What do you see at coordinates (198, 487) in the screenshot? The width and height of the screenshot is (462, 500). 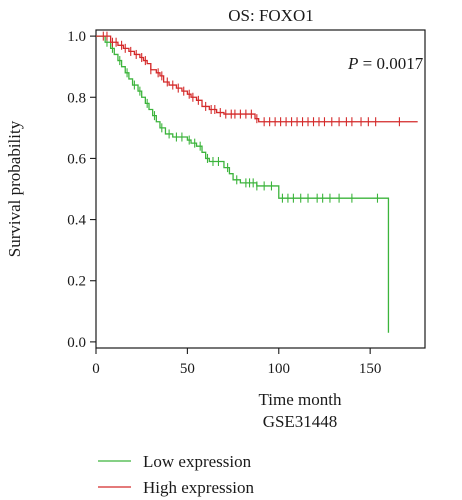 I see `legend-label-high: High expression` at bounding box center [198, 487].